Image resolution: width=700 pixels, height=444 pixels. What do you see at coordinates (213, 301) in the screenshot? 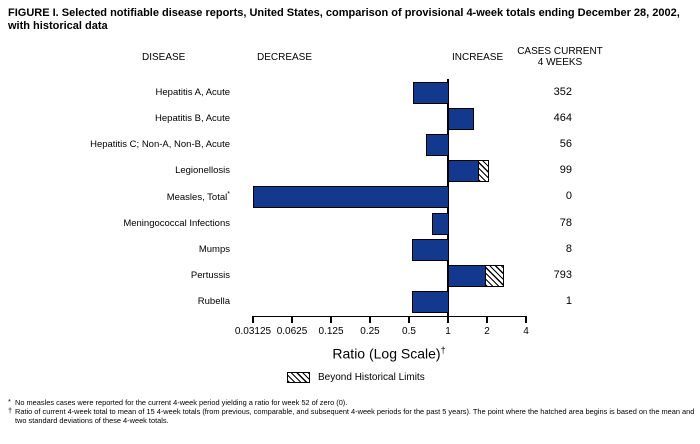
I see `disease-label-text: Rubella` at bounding box center [213, 301].